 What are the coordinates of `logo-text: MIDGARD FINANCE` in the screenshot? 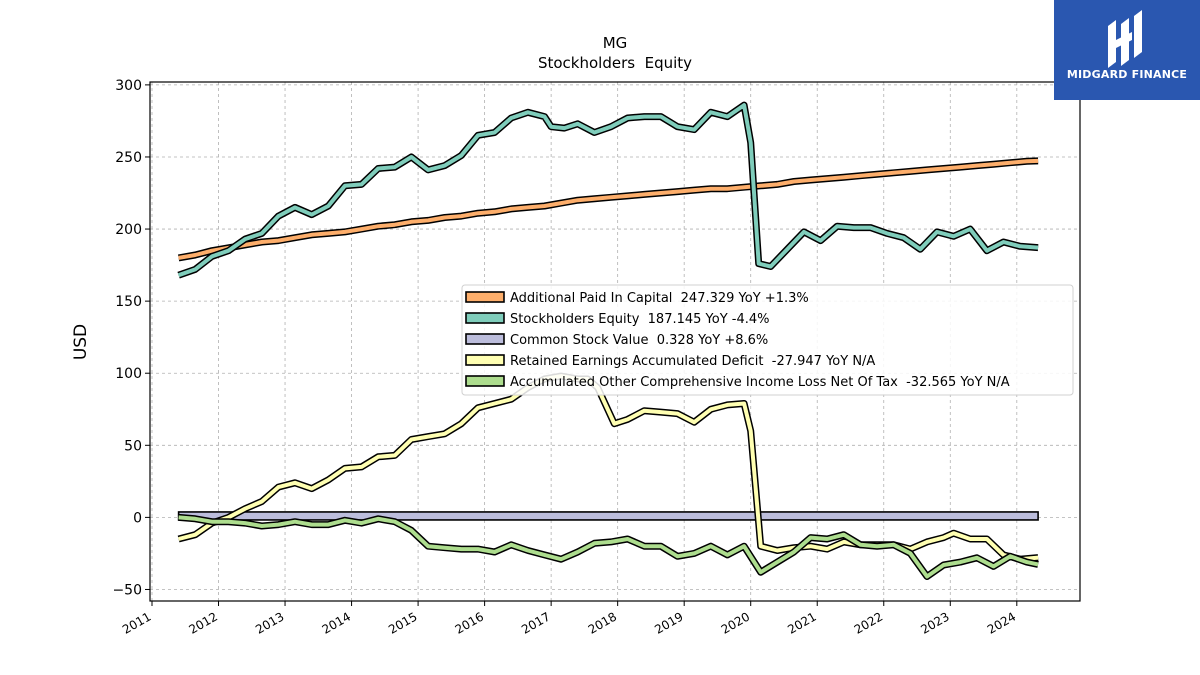 It's located at (1127, 74).